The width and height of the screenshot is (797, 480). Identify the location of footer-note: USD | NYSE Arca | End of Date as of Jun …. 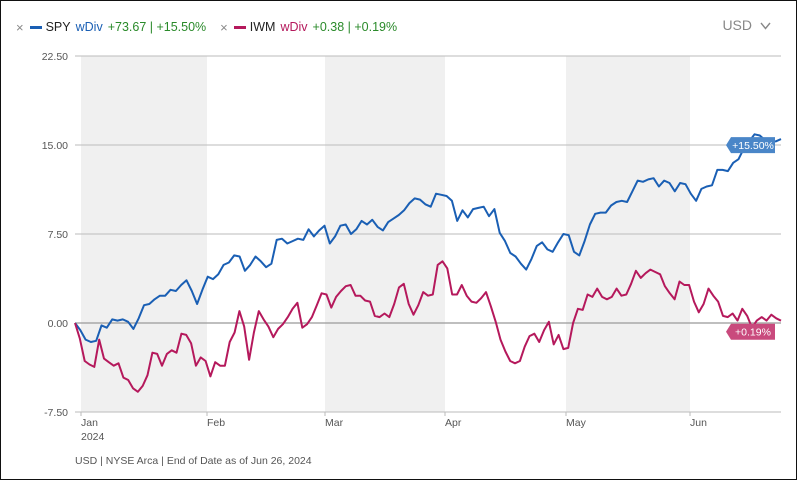
(193, 461).